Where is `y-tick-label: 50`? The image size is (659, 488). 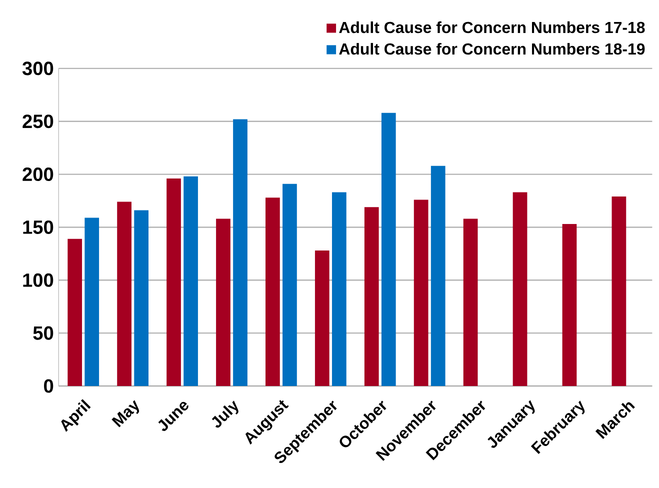
y-tick-label: 50 is located at coordinates (43, 333).